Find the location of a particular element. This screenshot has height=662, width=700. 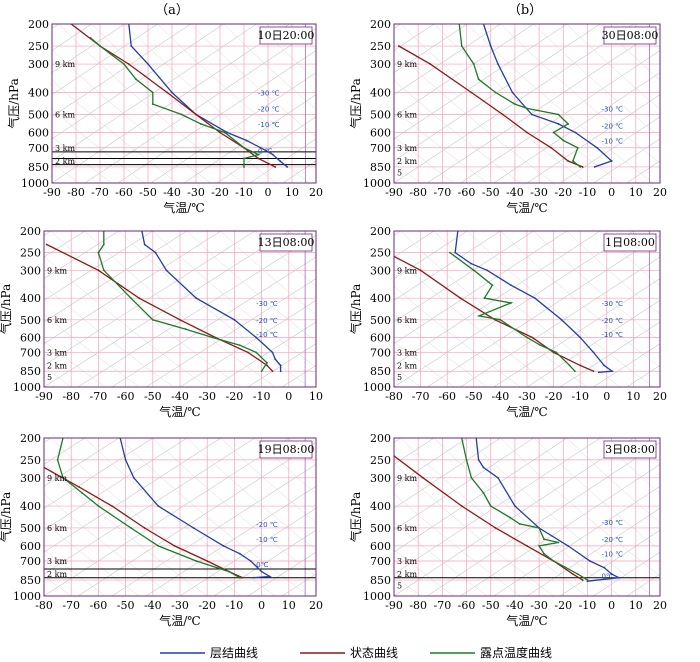

plot-area is located at coordinates (180, 517).